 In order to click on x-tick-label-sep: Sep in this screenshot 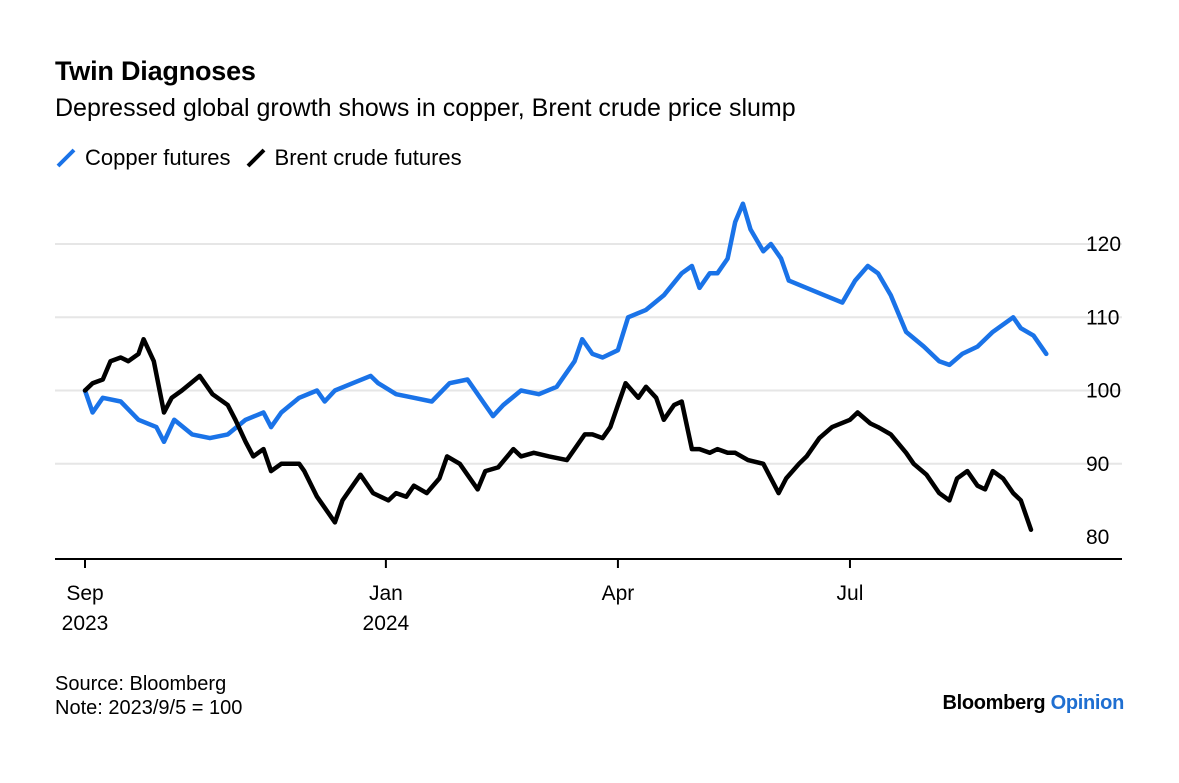, I will do `click(84, 593)`.